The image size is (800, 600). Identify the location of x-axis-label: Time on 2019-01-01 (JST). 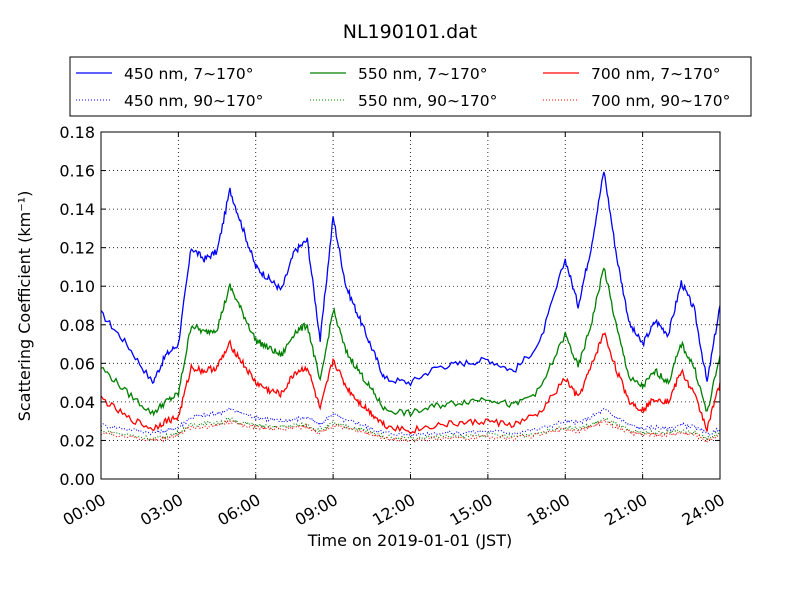
(409, 540).